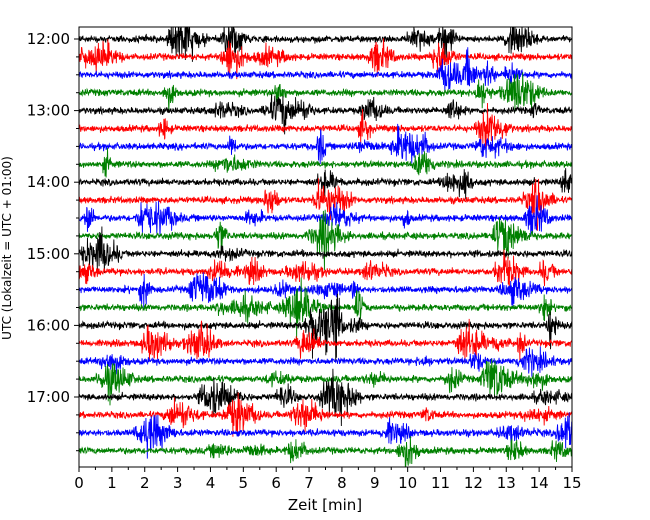 This screenshot has height=520, width=650. Describe the element at coordinates (79, 483) in the screenshot. I see `x-tick-label: 0` at that location.